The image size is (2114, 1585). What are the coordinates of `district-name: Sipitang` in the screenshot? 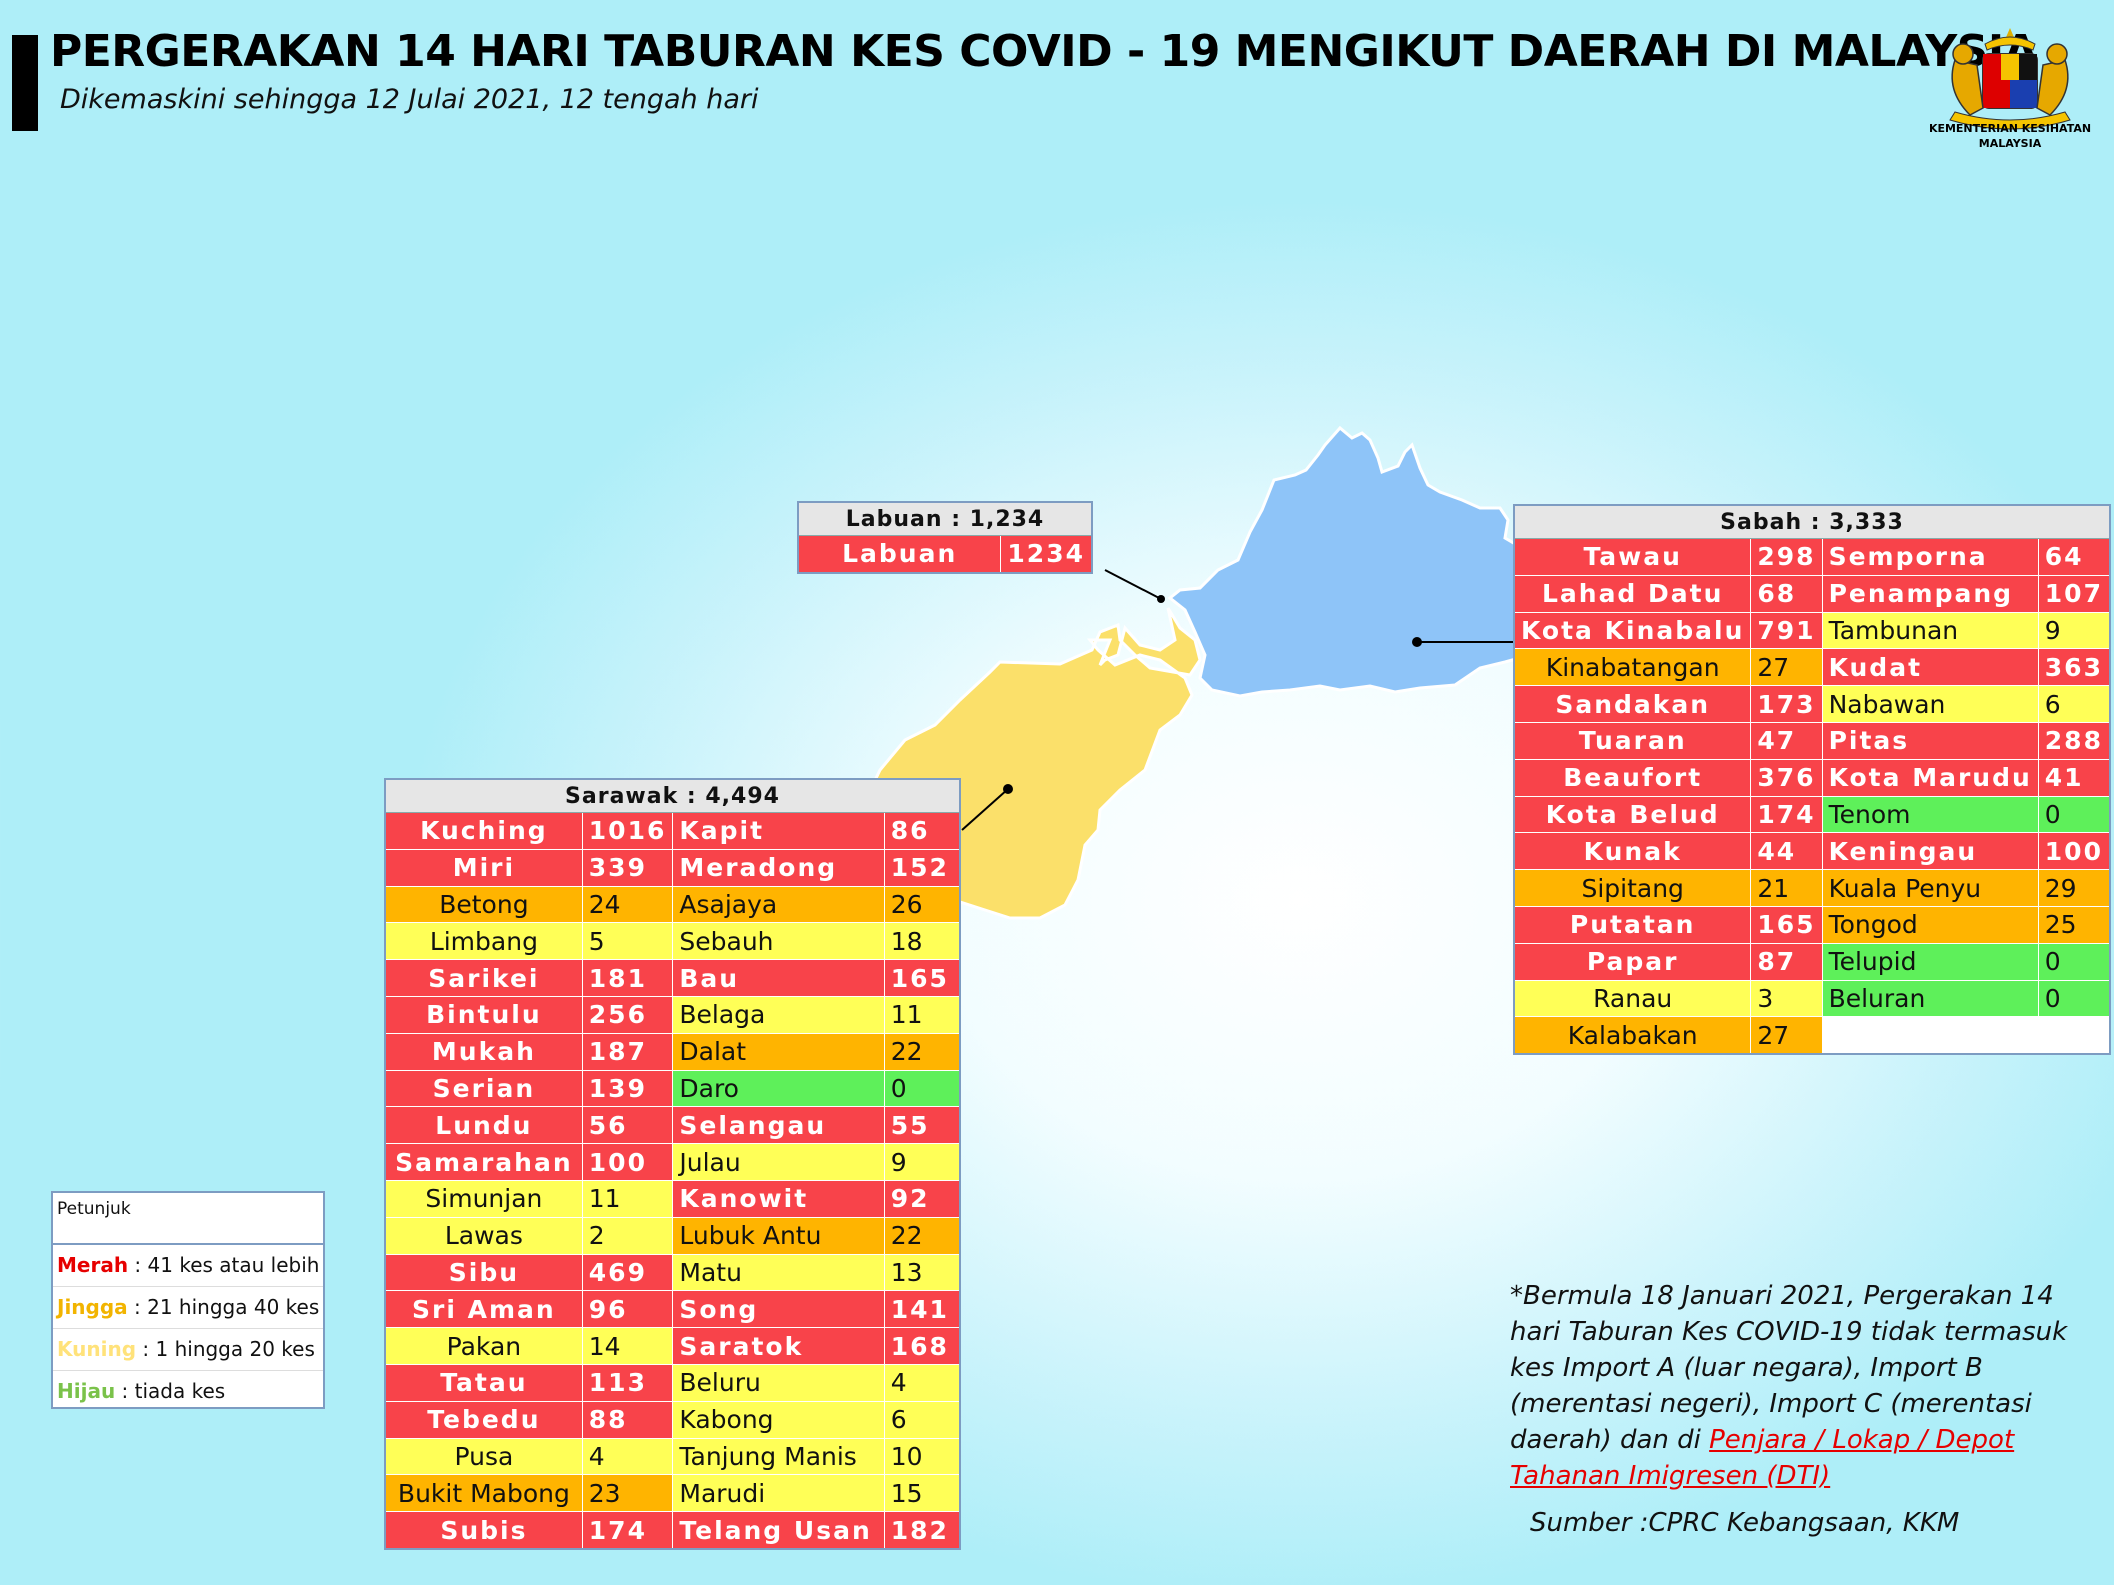 It's located at (1632, 888).